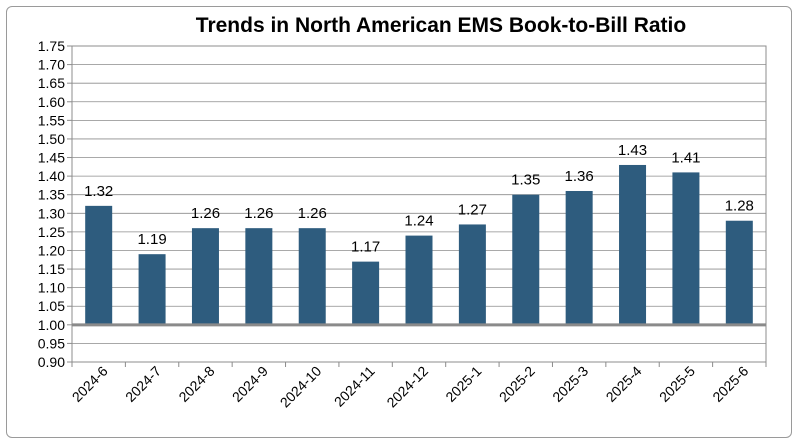 The height and width of the screenshot is (446, 800). What do you see at coordinates (51, 195) in the screenshot?
I see `y-tick-label: 1.35` at bounding box center [51, 195].